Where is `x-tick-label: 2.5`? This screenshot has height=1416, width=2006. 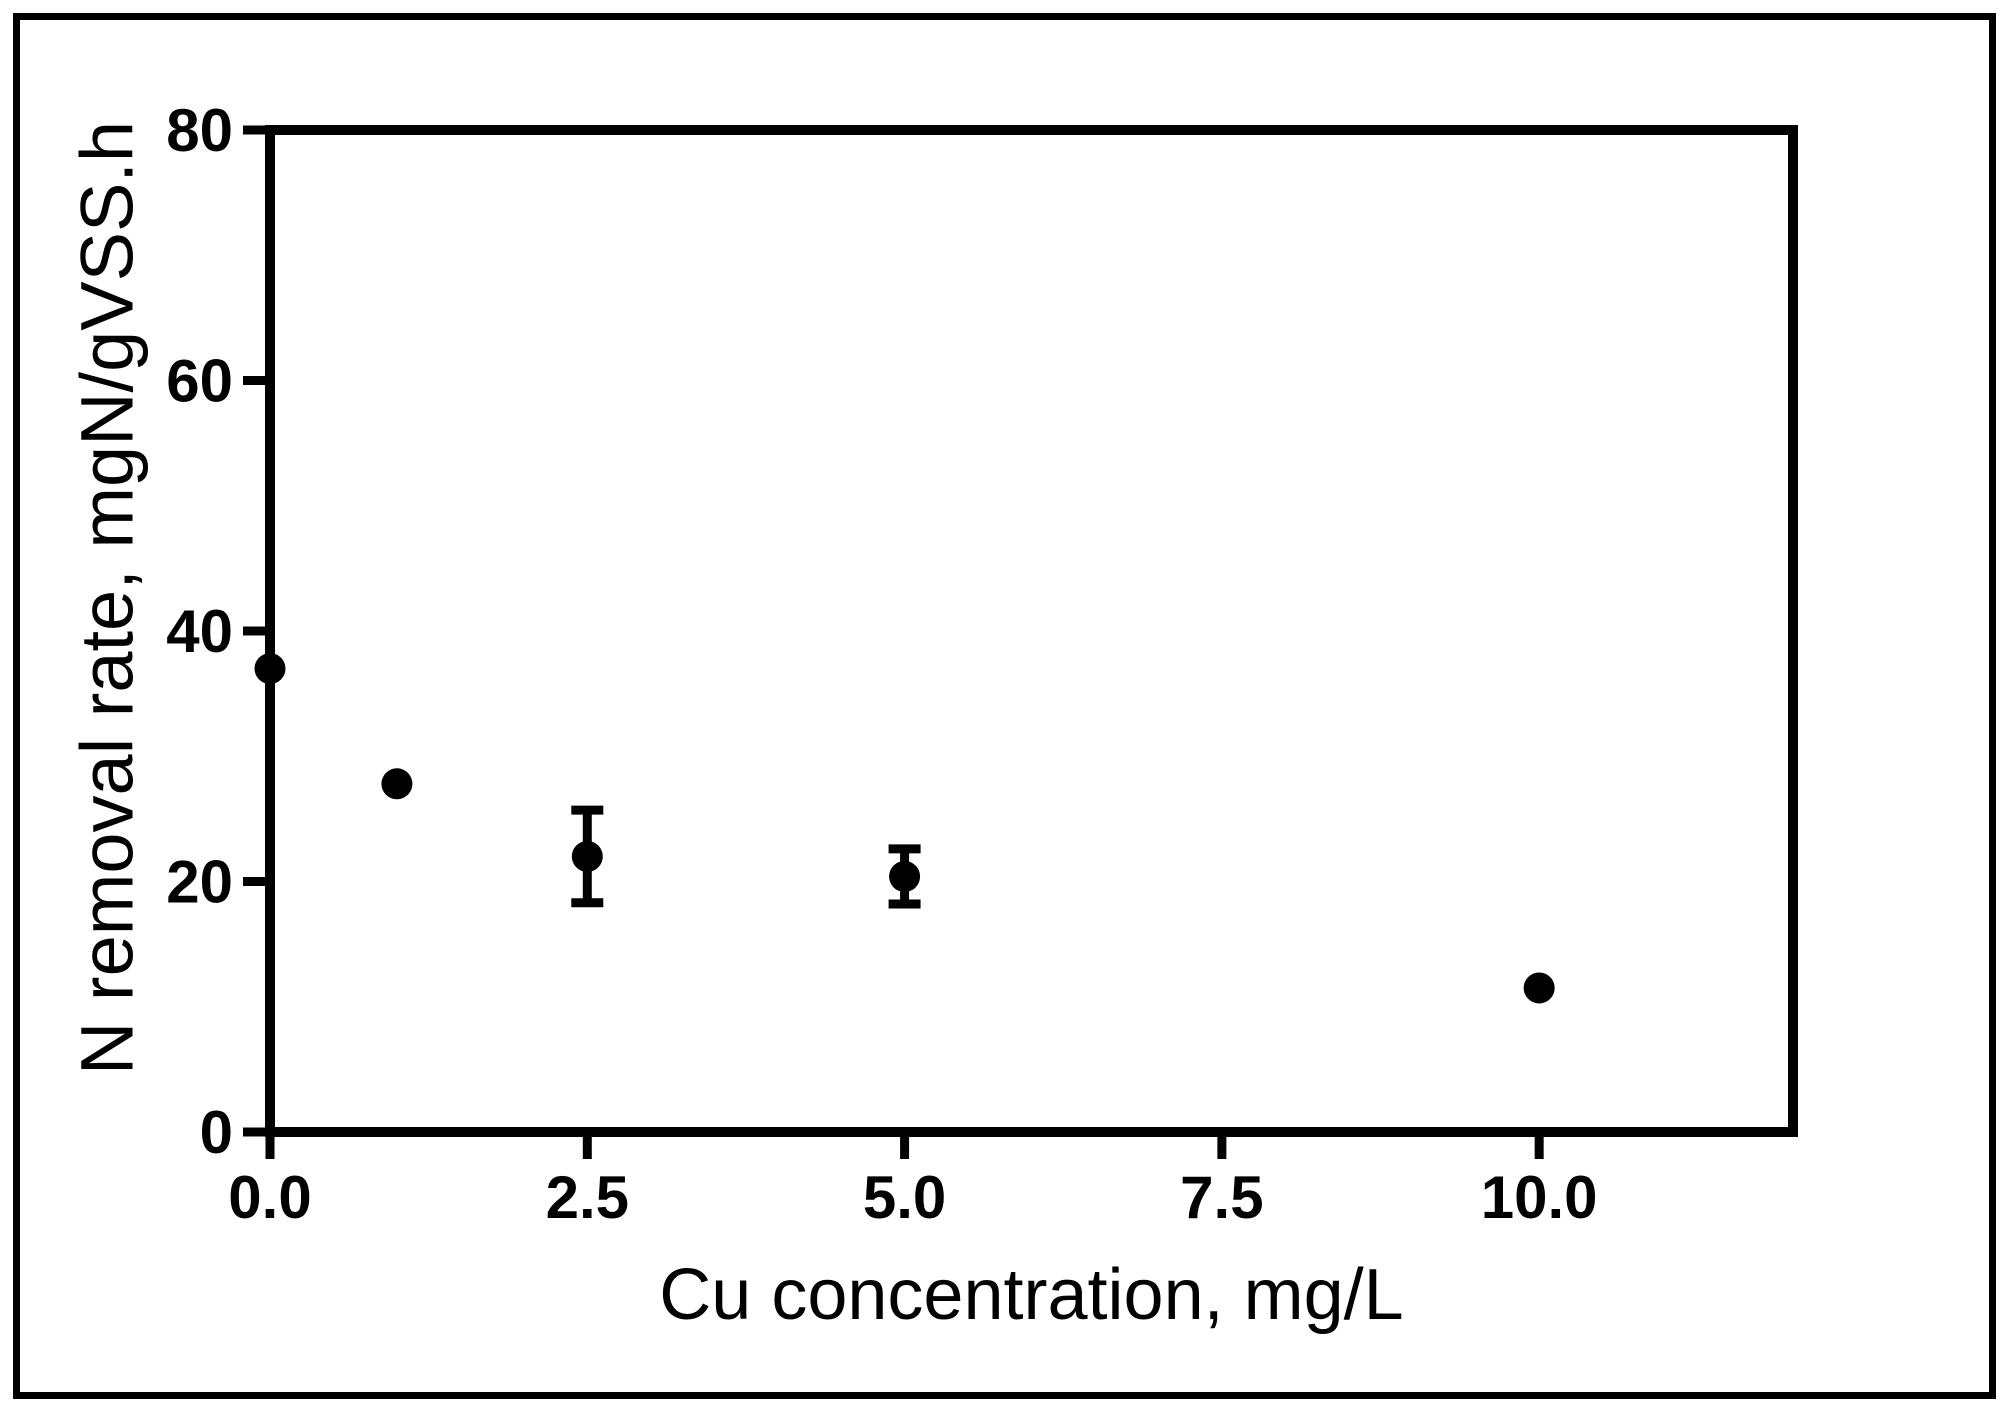
x-tick-label: 2.5 is located at coordinates (587, 1197).